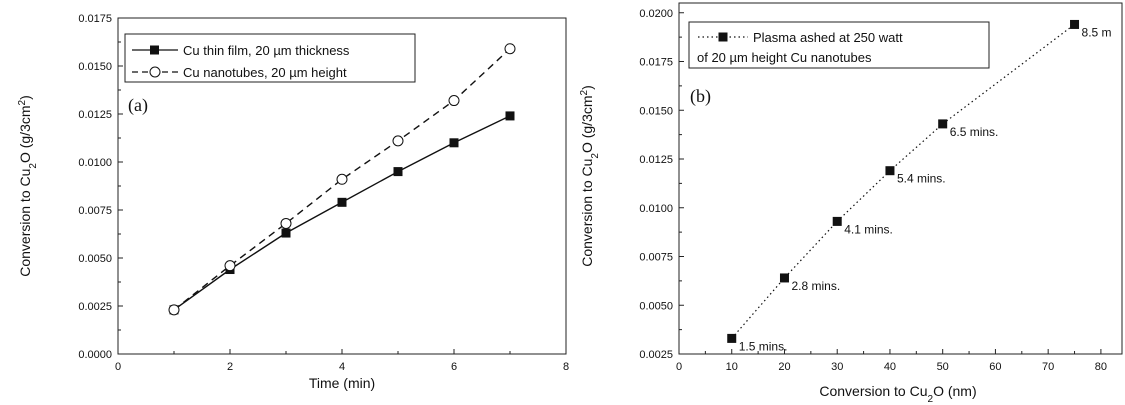  I want to click on x-tick-label-a: 8, so click(566, 367).